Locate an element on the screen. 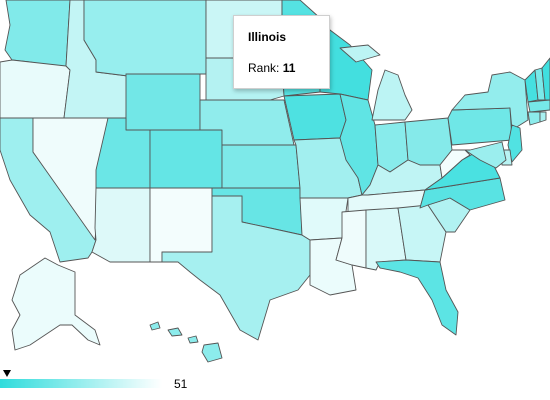  state-NM is located at coordinates (181, 225).